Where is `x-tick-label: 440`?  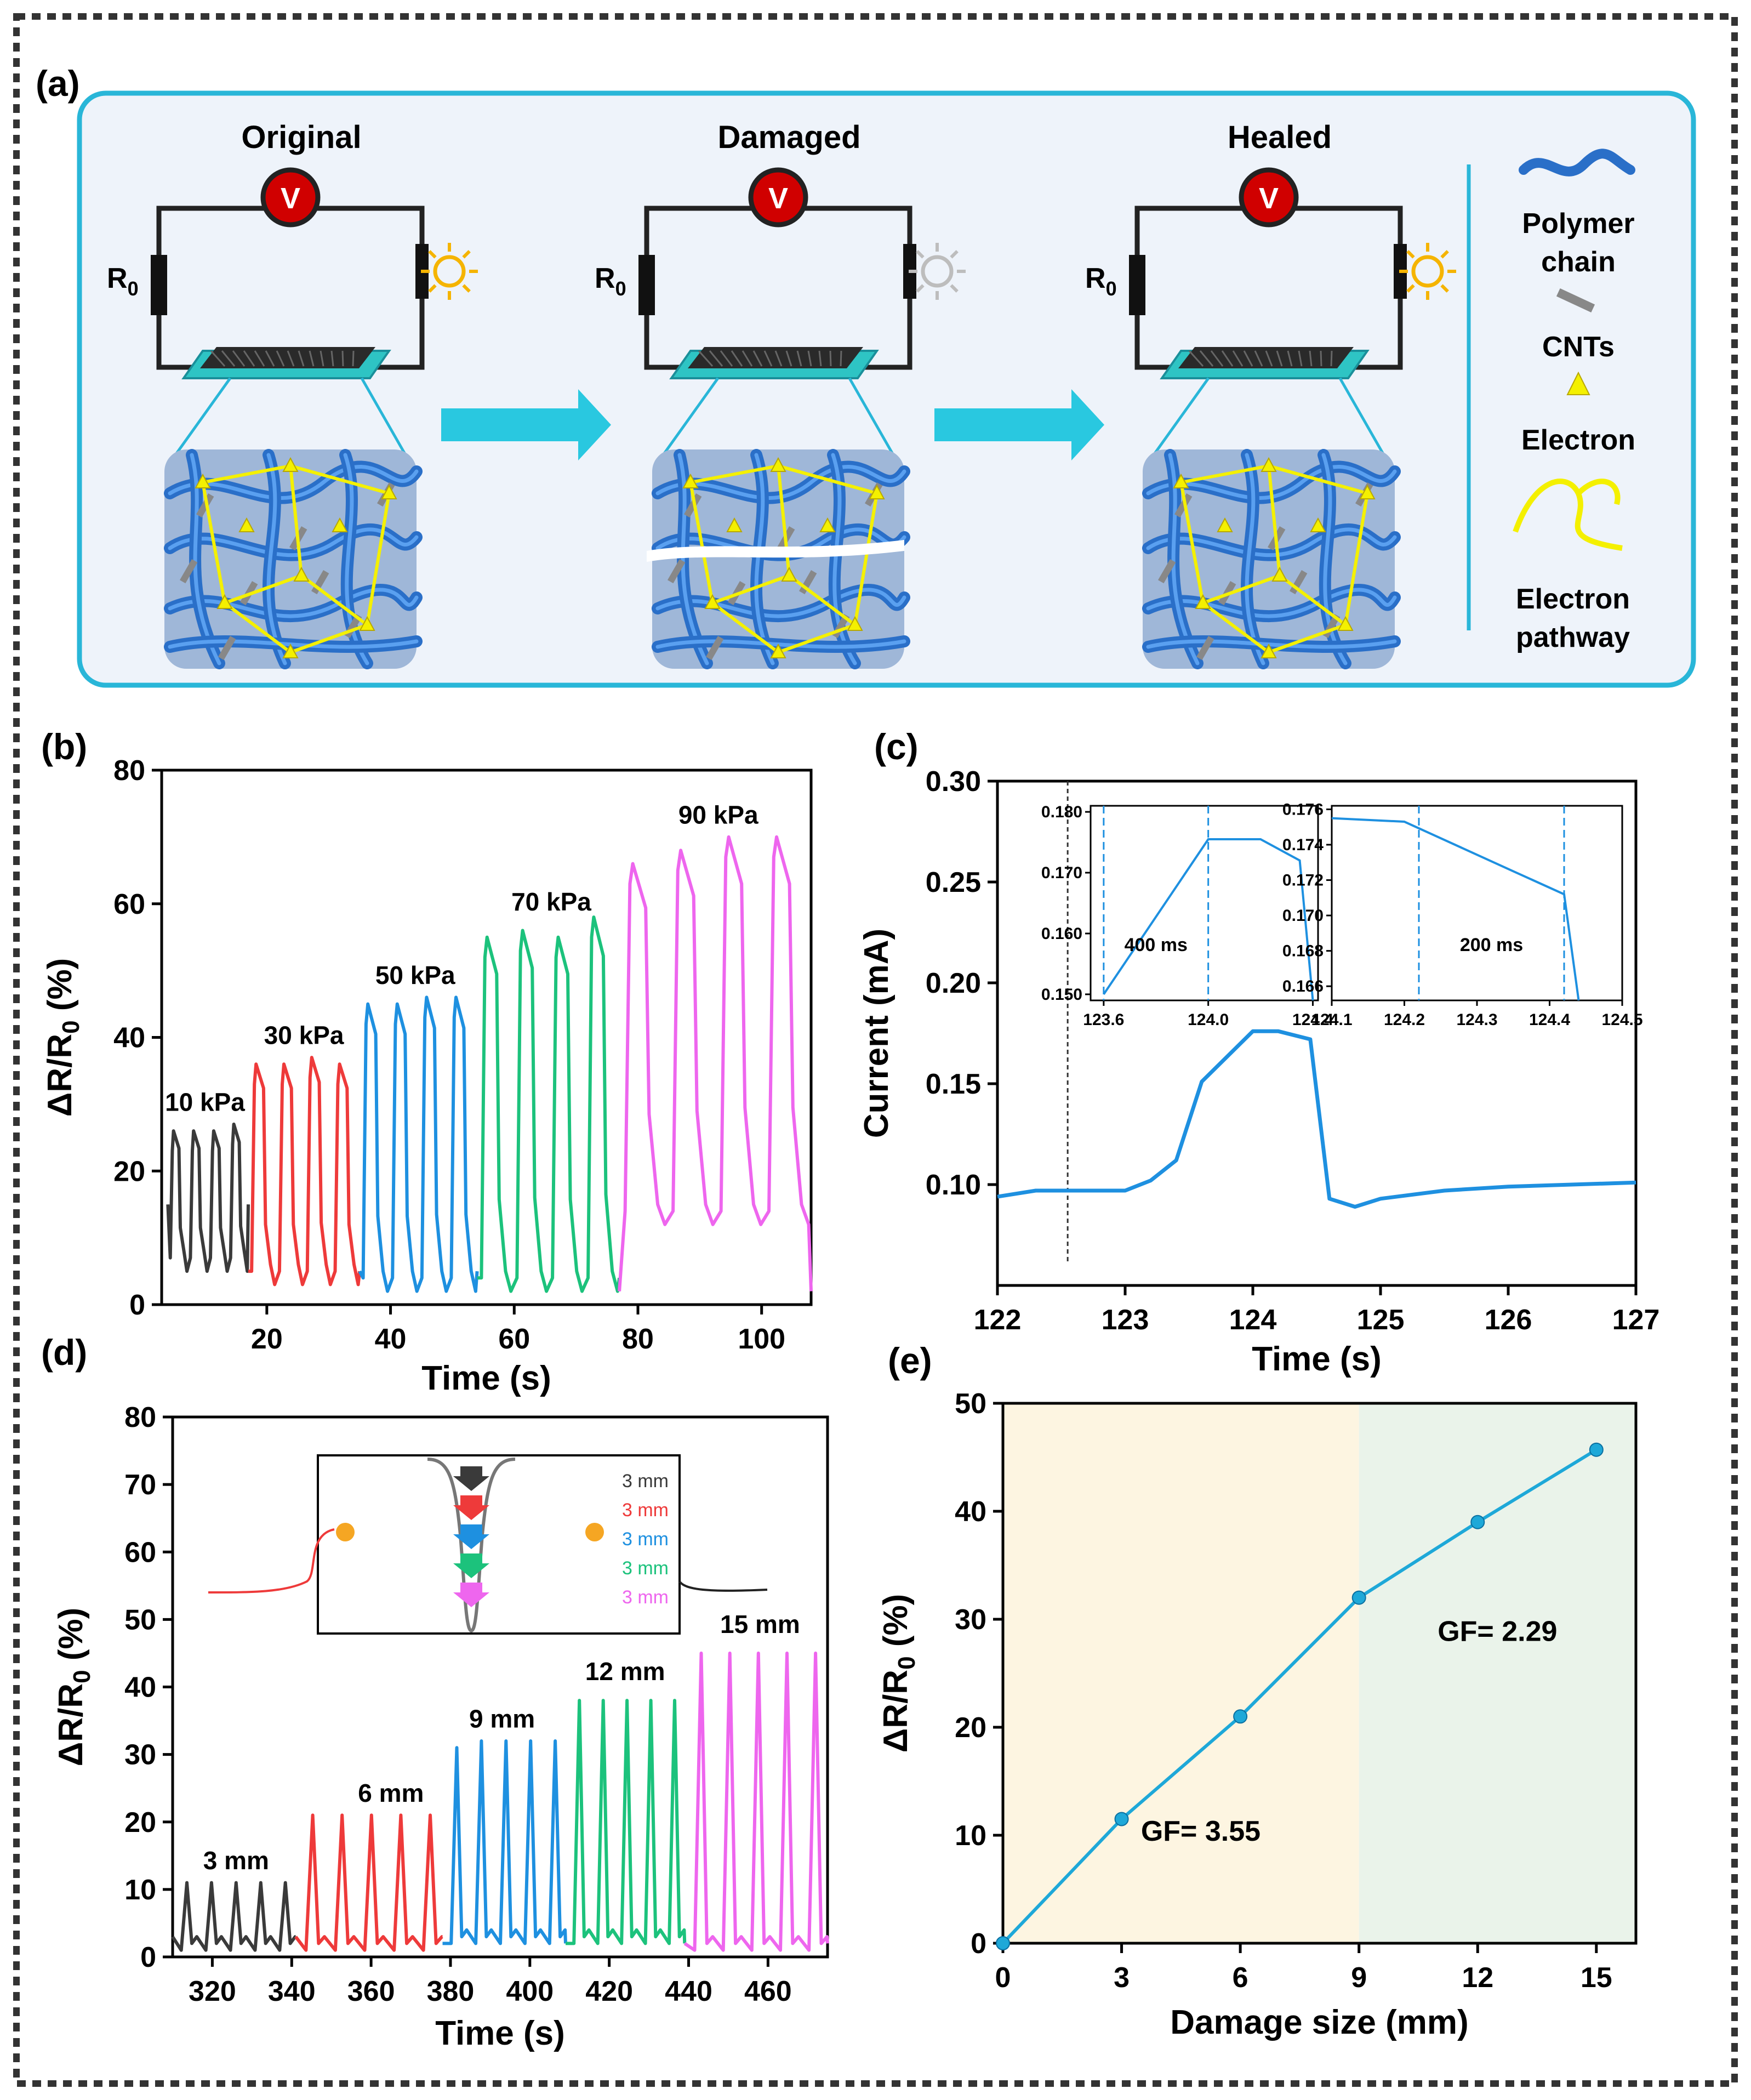 x-tick-label: 440 is located at coordinates (688, 1991).